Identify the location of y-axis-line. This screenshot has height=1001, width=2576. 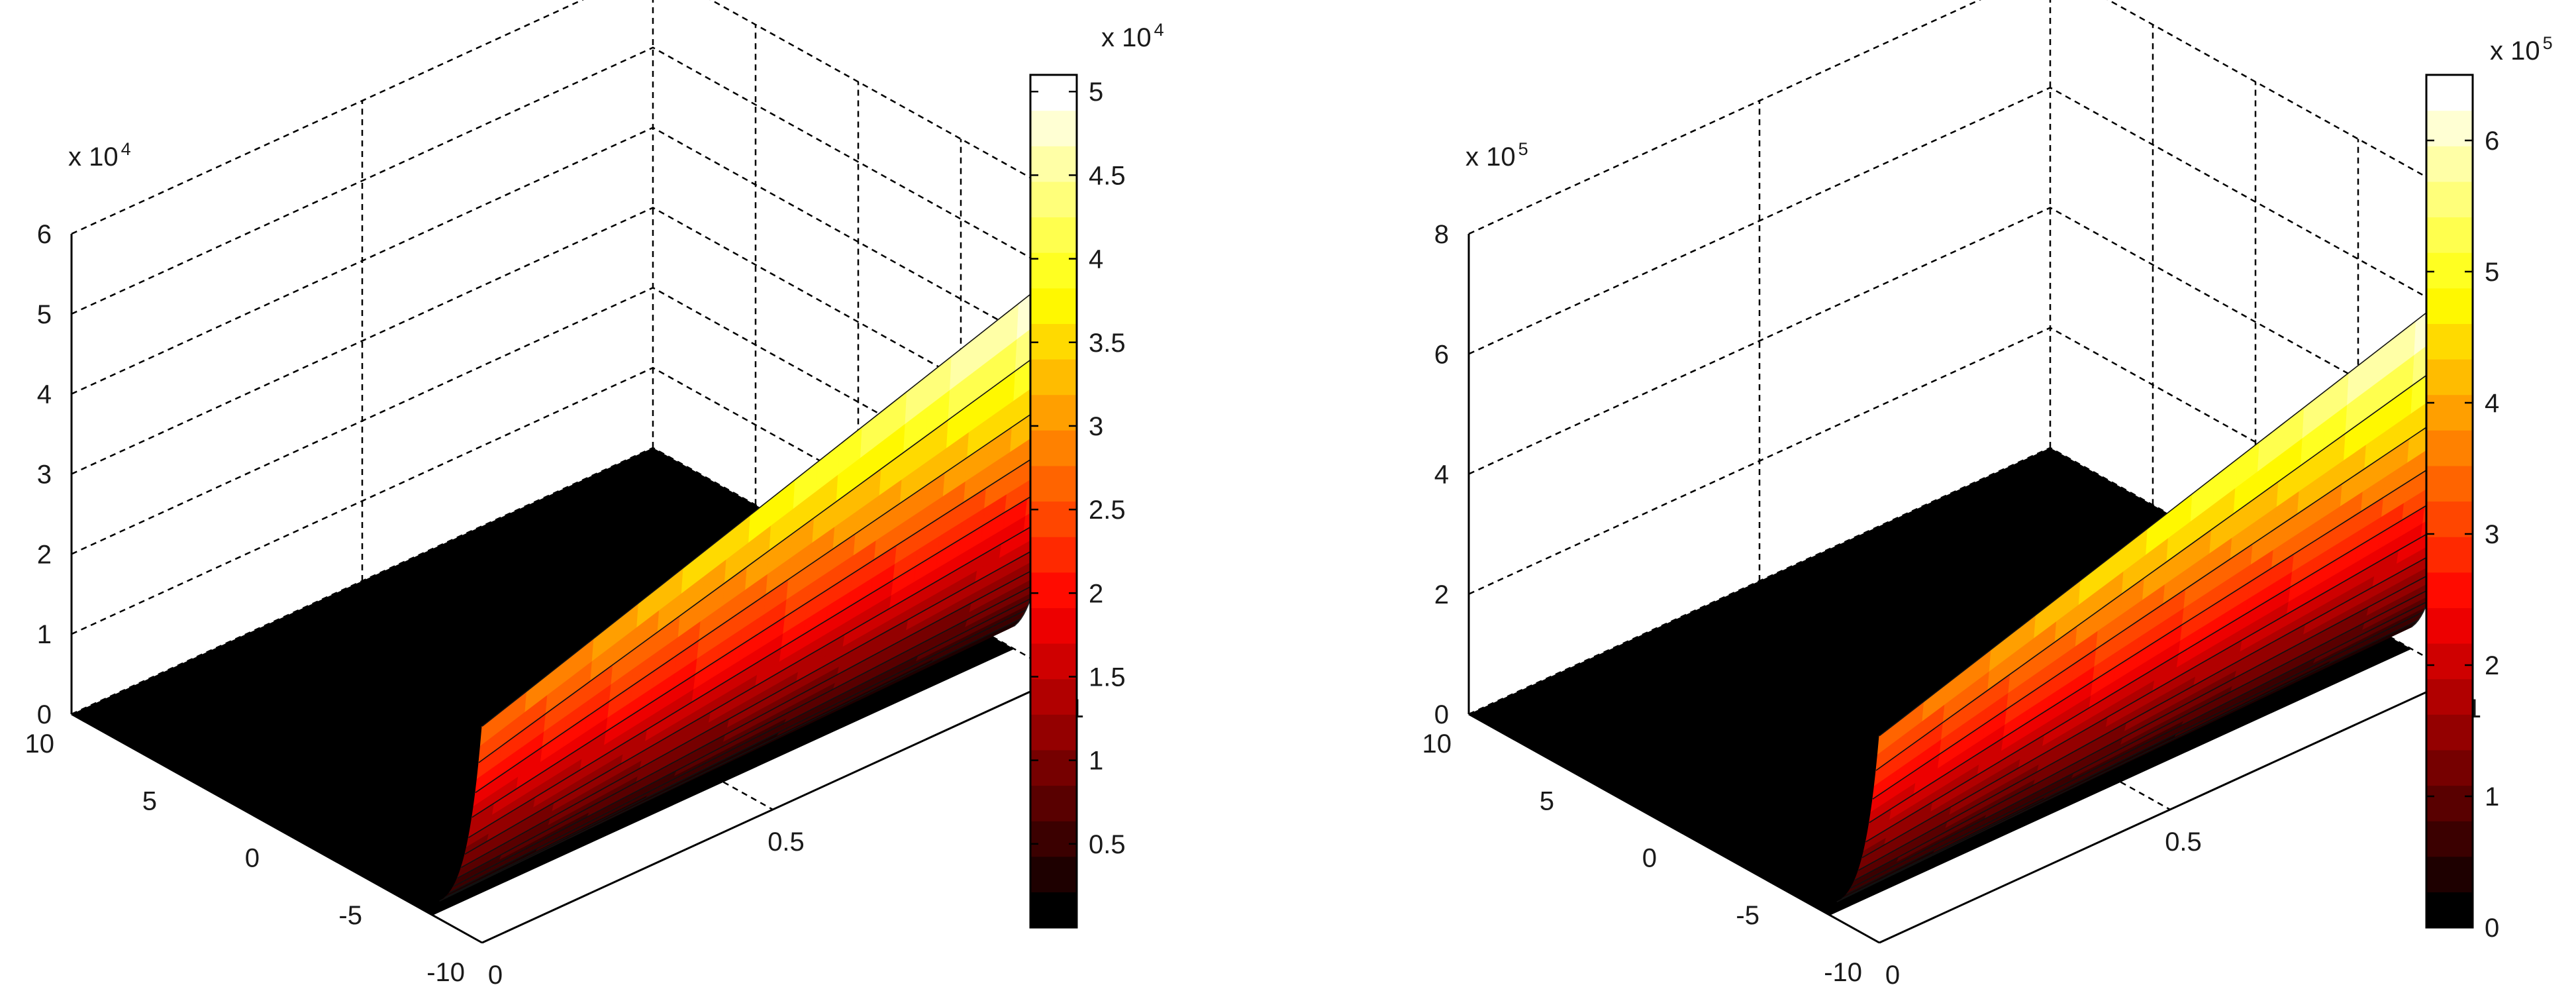
(1674, 828).